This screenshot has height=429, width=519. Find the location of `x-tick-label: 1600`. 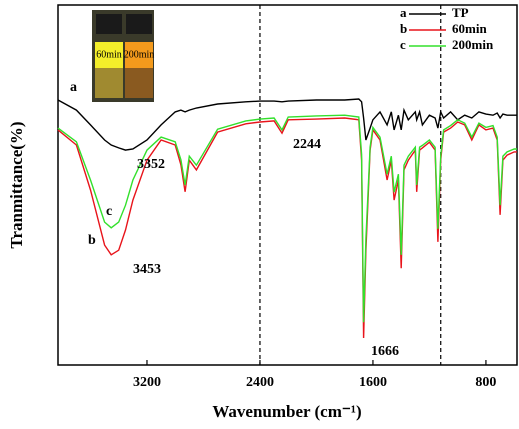

x-tick-label: 1600 is located at coordinates (373, 382).